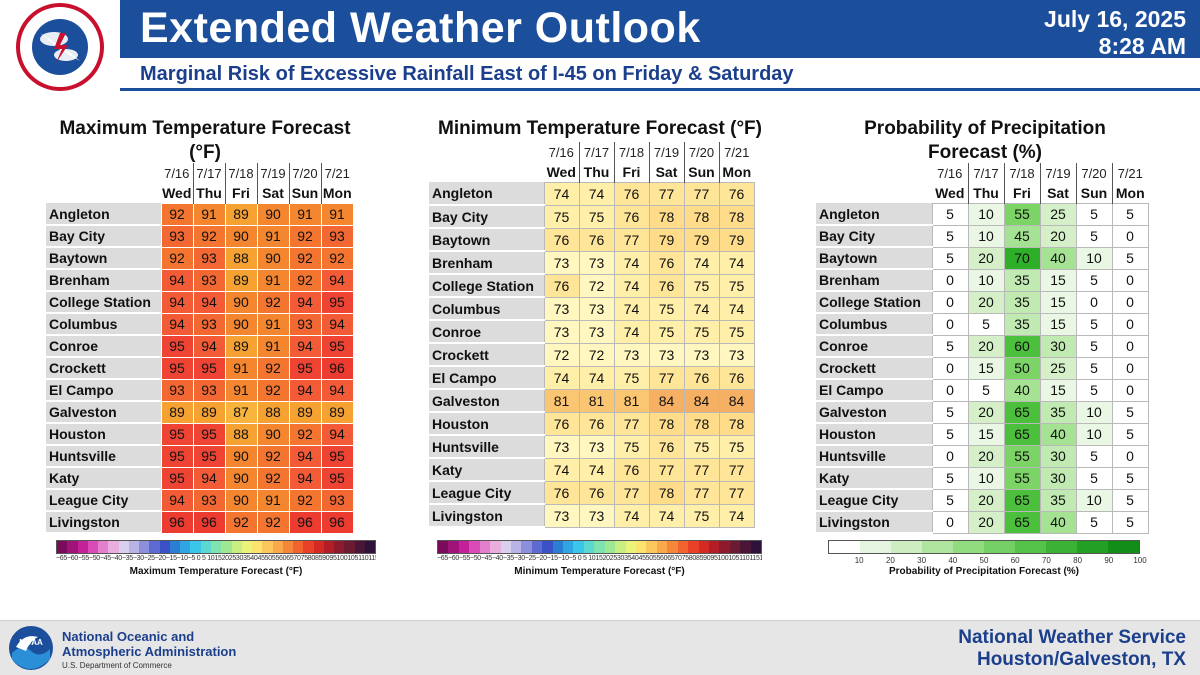  I want to click on value-cell: 77, so click(631, 423).